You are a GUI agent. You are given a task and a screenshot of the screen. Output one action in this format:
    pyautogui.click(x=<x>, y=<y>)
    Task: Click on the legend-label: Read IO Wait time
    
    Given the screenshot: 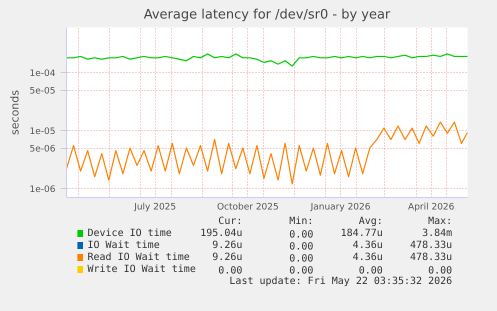 What is the action you would take?
    pyautogui.click(x=138, y=257)
    